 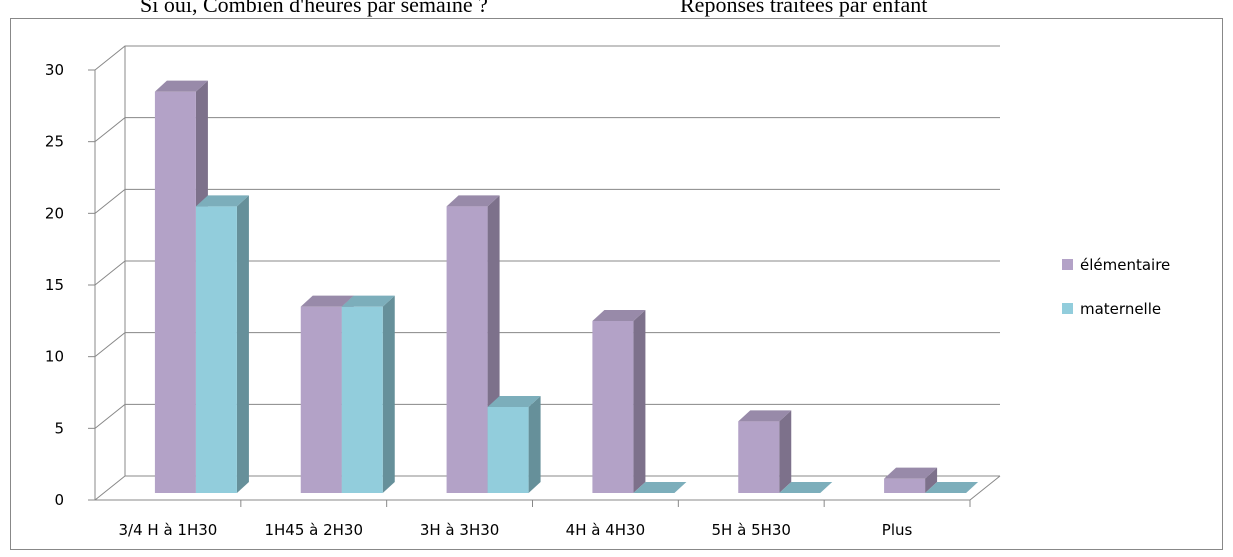 I want to click on y-tick-label: 0, so click(x=59, y=500).